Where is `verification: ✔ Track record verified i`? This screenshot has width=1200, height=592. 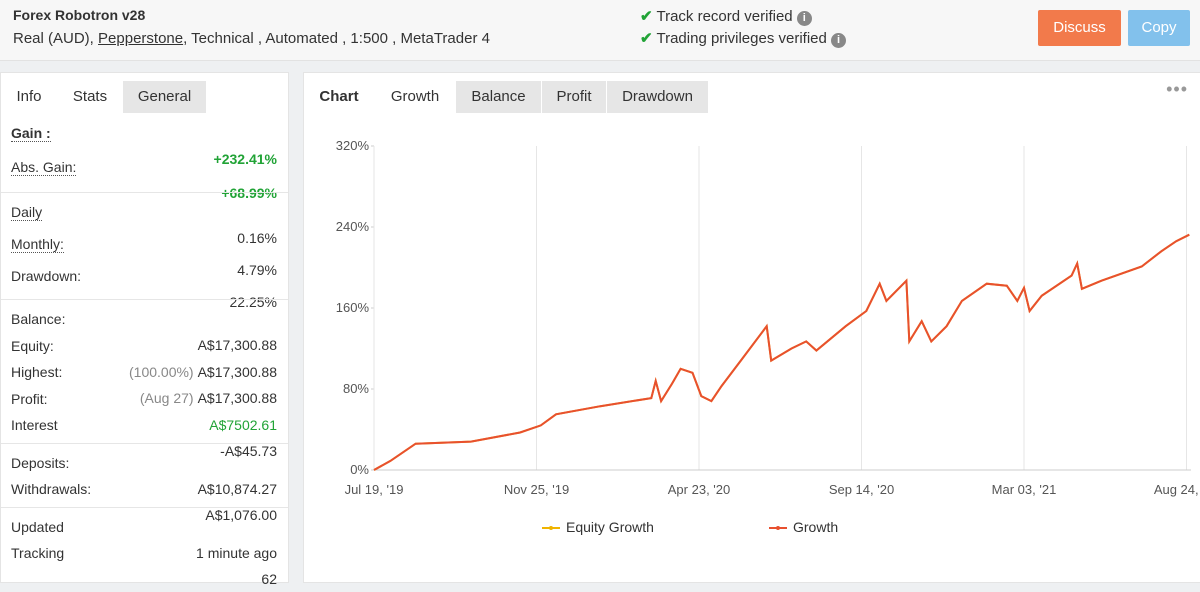
verification: ✔ Track record verified i is located at coordinates (726, 16).